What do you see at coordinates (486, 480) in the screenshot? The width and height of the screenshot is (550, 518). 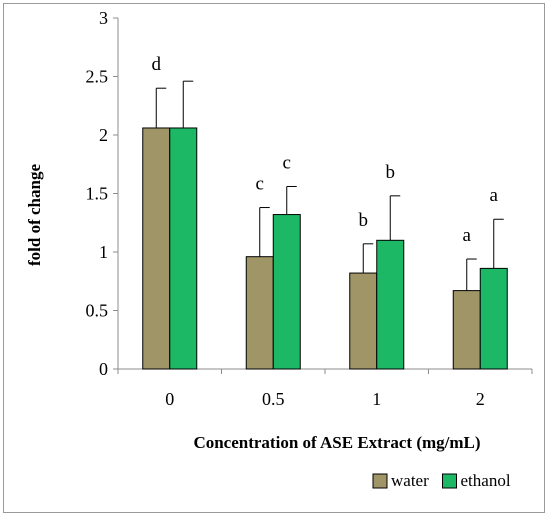 I see `legend-label-ethanol: ethanol` at bounding box center [486, 480].